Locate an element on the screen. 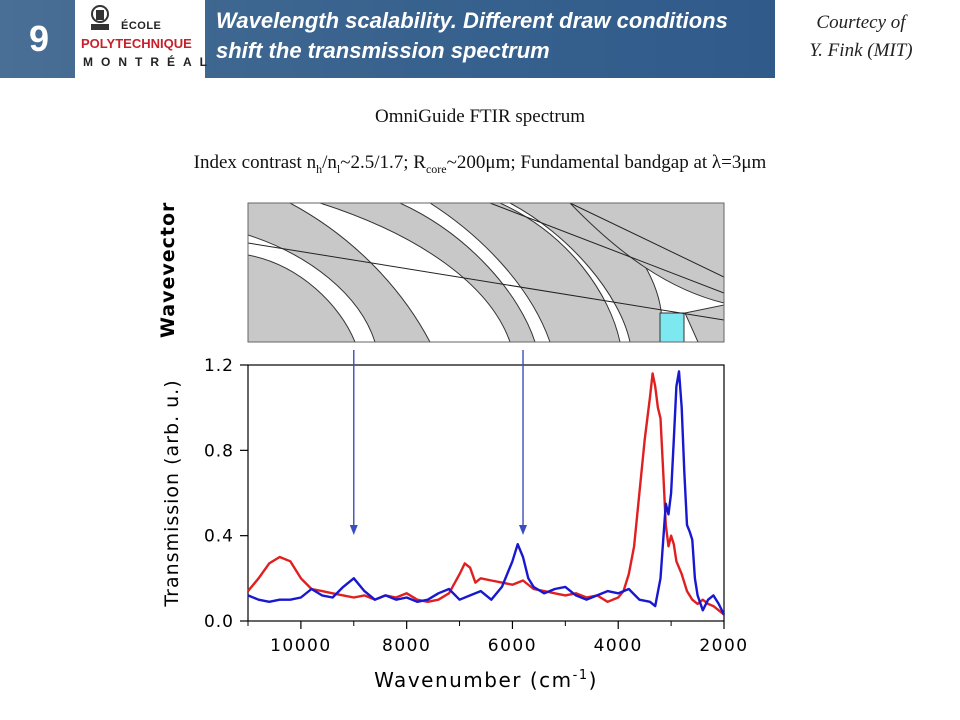 The height and width of the screenshot is (720, 960). x-tick-label: 2000 is located at coordinates (723, 646).